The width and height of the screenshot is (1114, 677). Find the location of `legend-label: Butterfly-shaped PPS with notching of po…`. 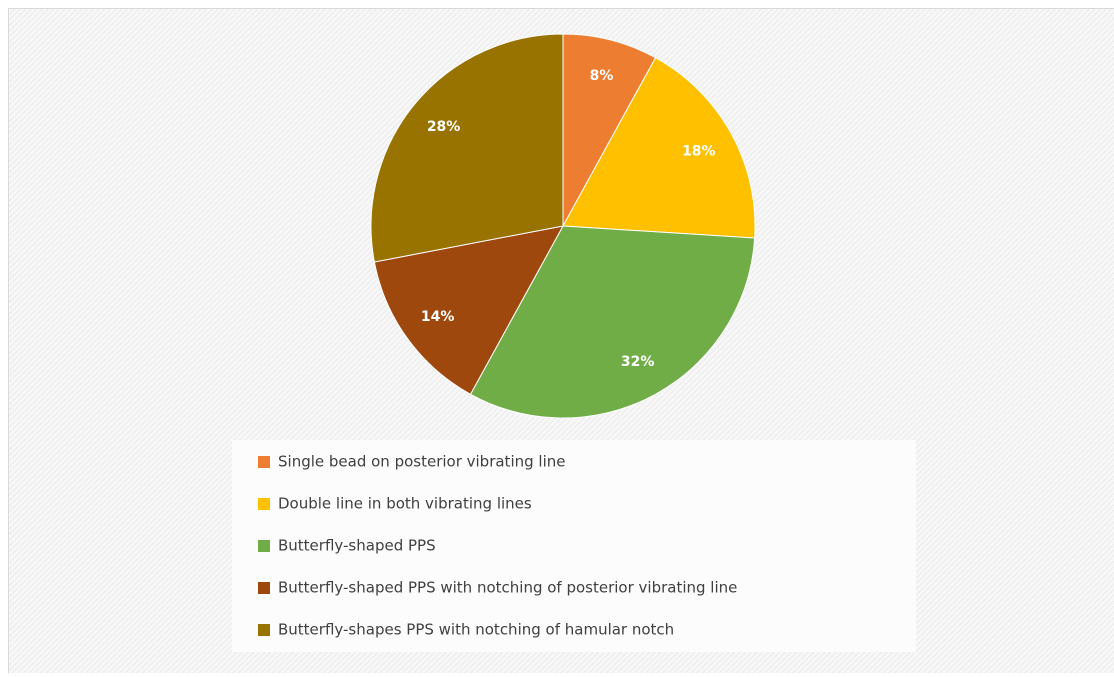

legend-label: Butterfly-shaped PPS with notching of po… is located at coordinates (507, 588).